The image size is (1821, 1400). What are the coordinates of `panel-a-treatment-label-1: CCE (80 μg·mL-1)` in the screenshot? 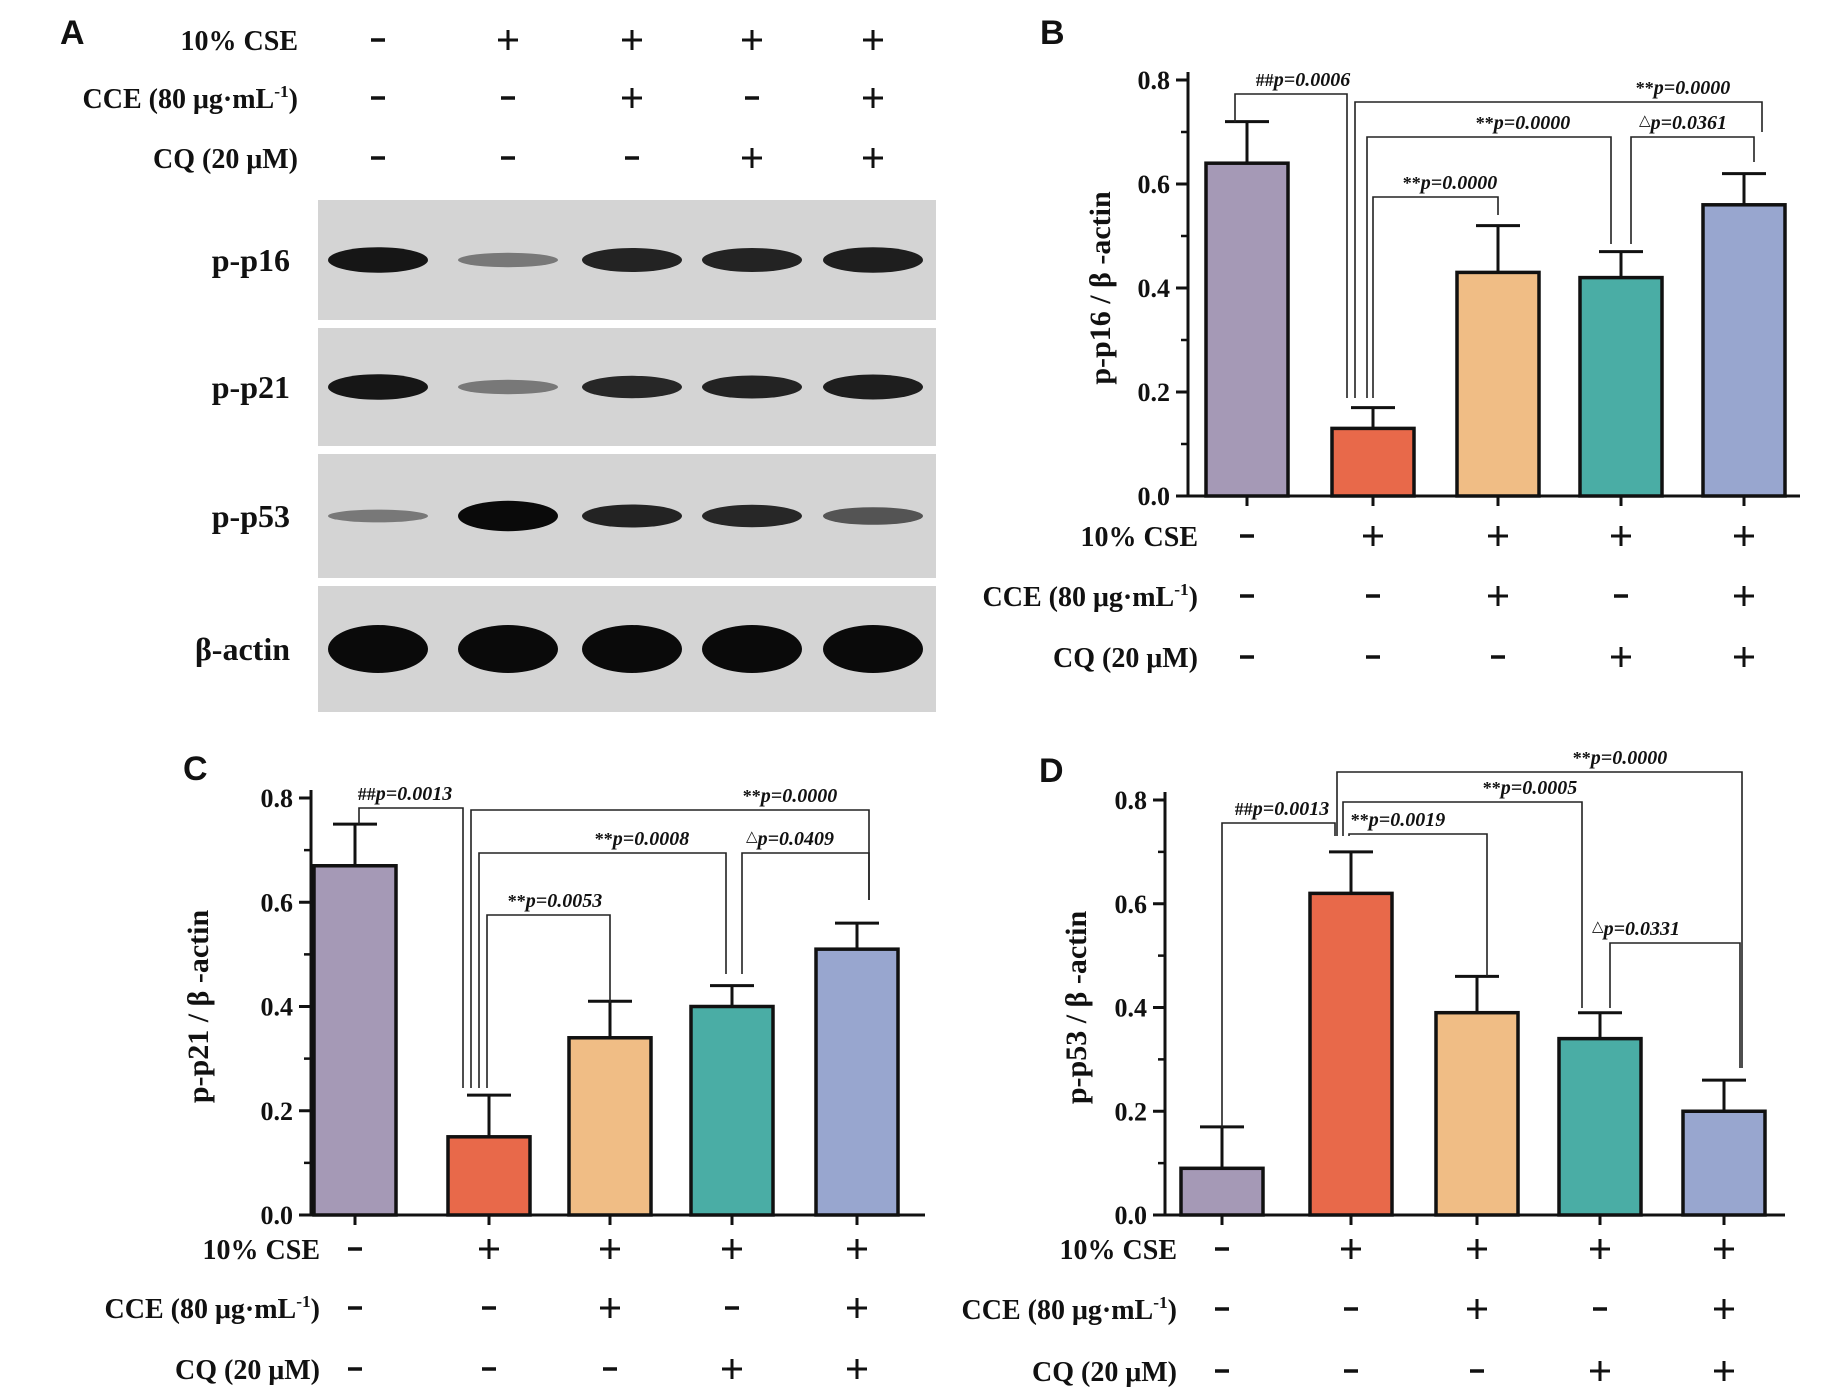 It's located at (190, 98).